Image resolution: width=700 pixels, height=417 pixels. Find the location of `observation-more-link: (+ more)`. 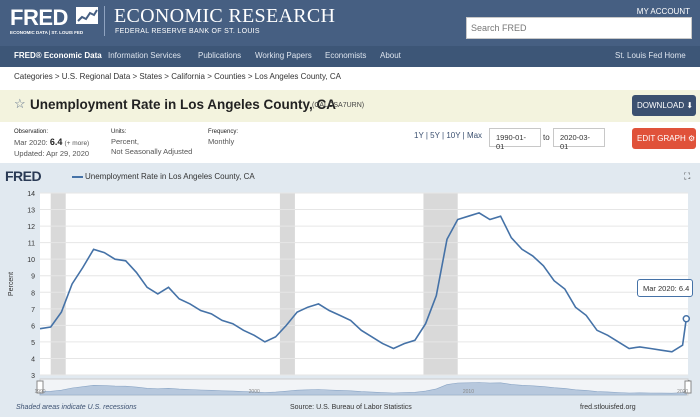

observation-more-link: (+ more) is located at coordinates (77, 143).